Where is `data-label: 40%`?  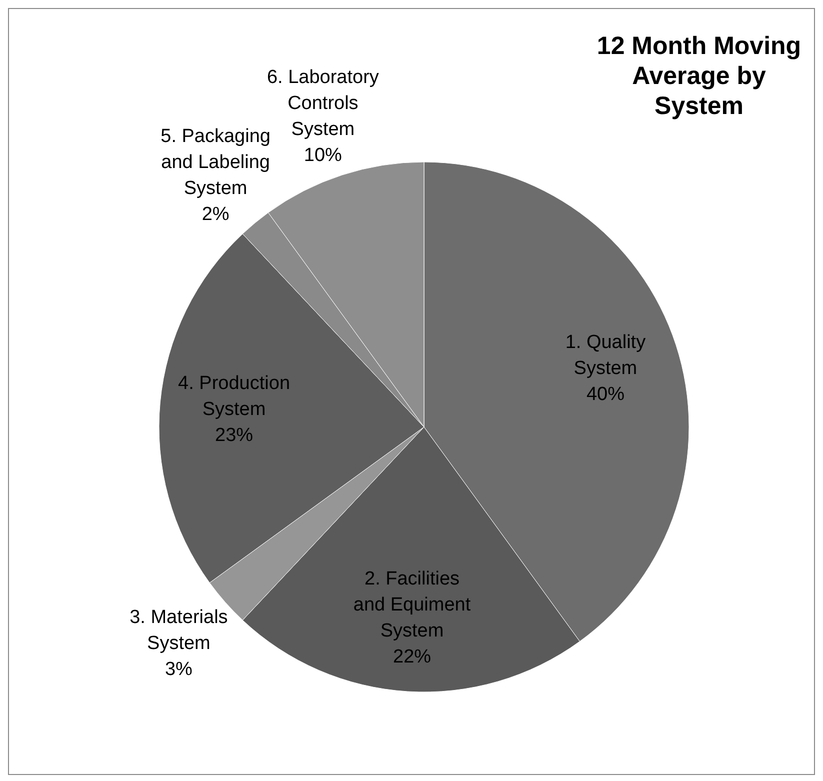 data-label: 40% is located at coordinates (605, 394).